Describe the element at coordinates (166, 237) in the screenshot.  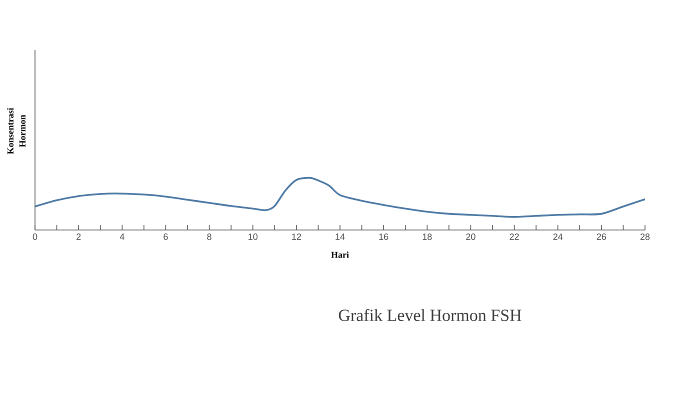
I see `x-tick-label: 6` at that location.